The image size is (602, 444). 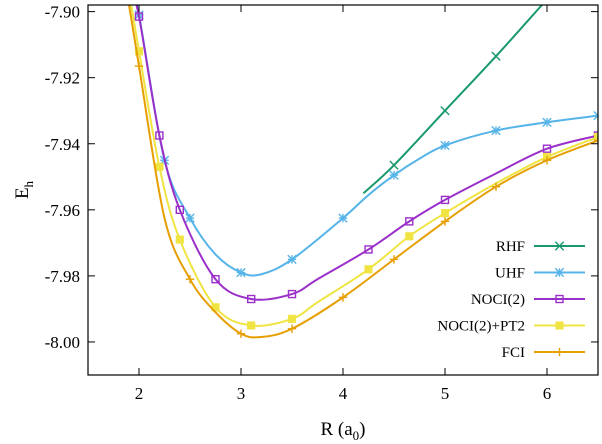 What do you see at coordinates (559, 299) in the screenshot?
I see `legend-noci-2-marker` at bounding box center [559, 299].